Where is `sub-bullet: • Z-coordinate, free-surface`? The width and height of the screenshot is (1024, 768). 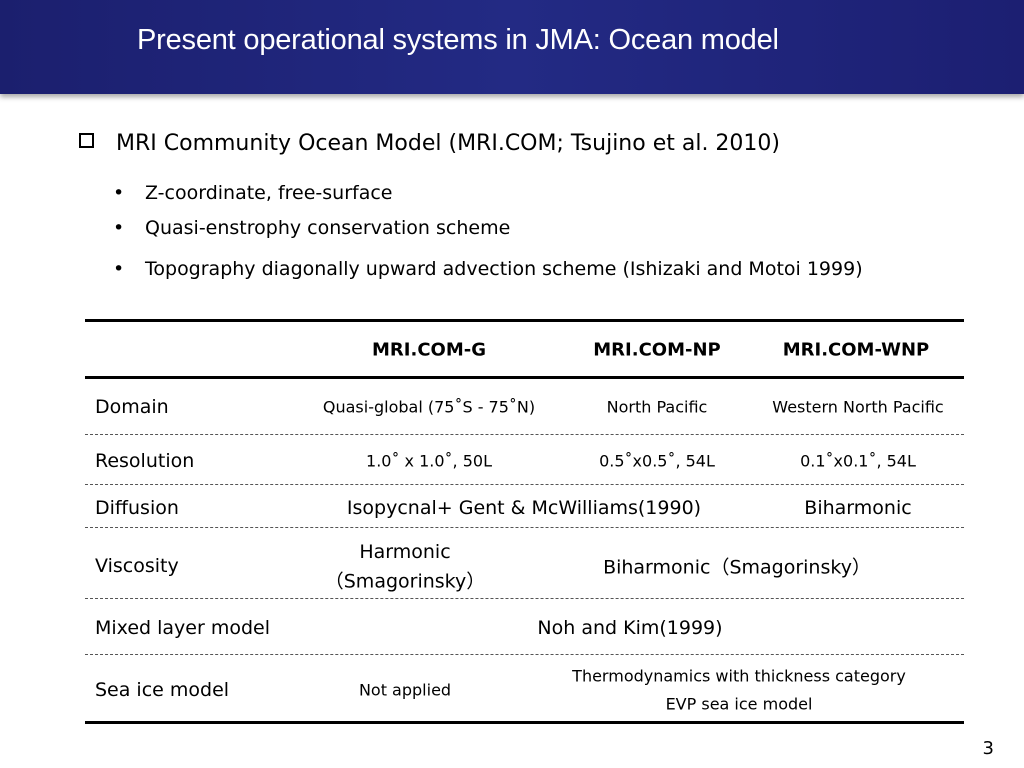 sub-bullet: • Z-coordinate, free-surface is located at coordinates (253, 193).